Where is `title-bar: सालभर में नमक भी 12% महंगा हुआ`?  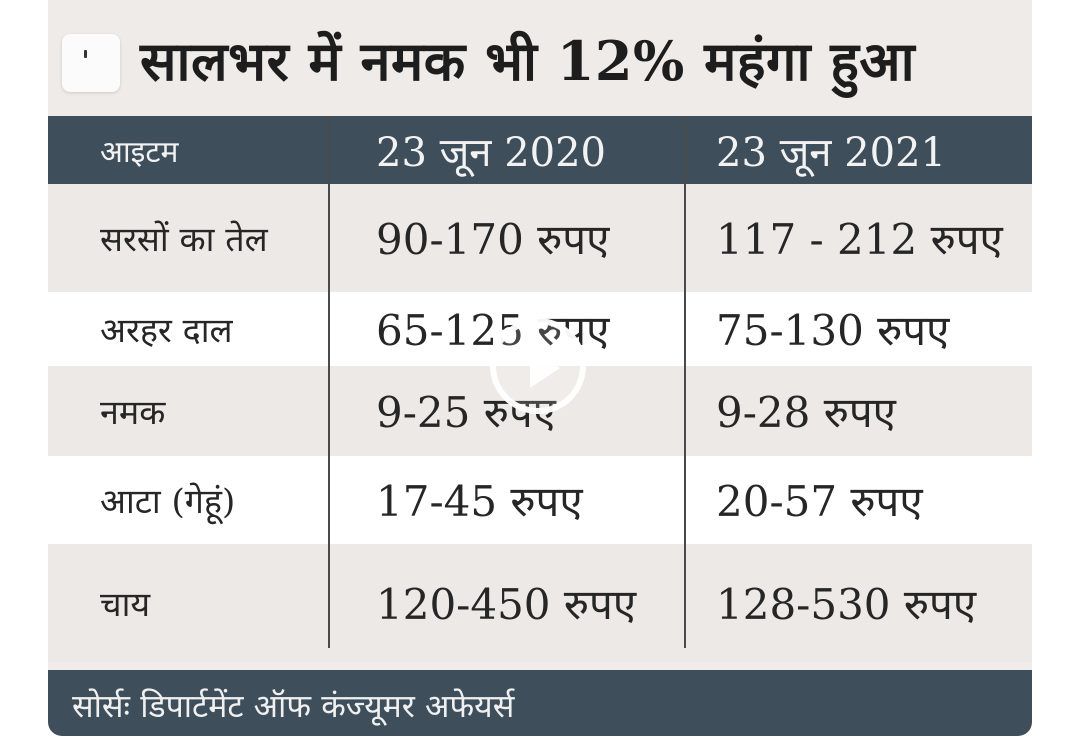 title-bar: सालभर में नमक भी 12% महंगा हुआ is located at coordinates (540, 58).